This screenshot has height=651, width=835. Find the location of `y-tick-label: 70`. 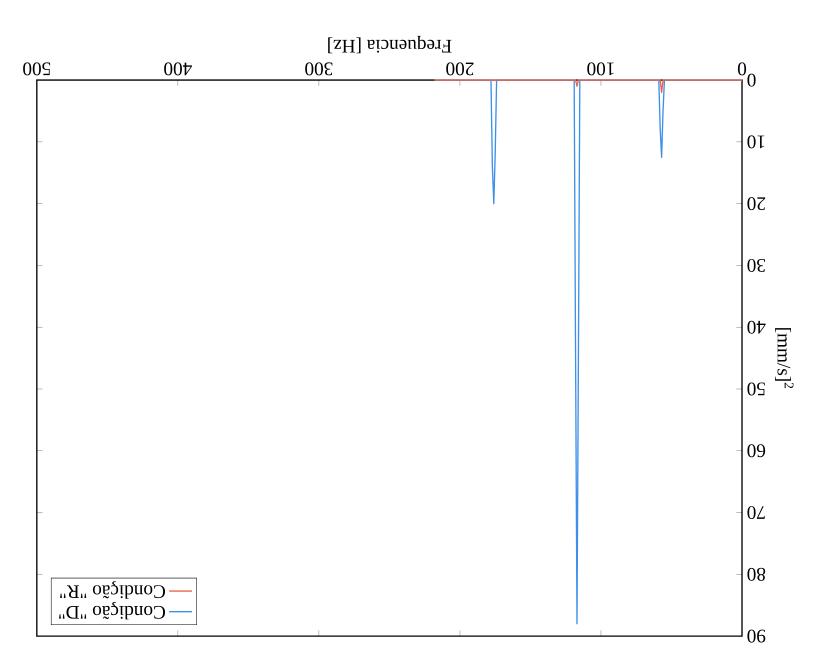

y-tick-label: 70 is located at coordinates (756, 512).